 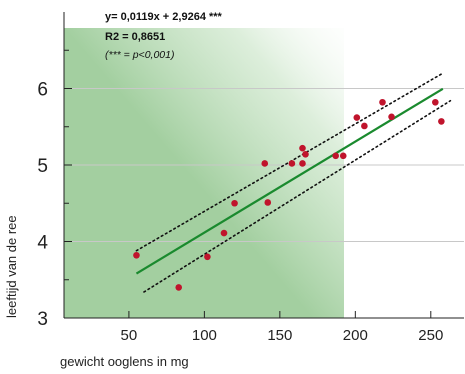 What do you see at coordinates (355, 335) in the screenshot?
I see `x-tick-label: 200` at bounding box center [355, 335].